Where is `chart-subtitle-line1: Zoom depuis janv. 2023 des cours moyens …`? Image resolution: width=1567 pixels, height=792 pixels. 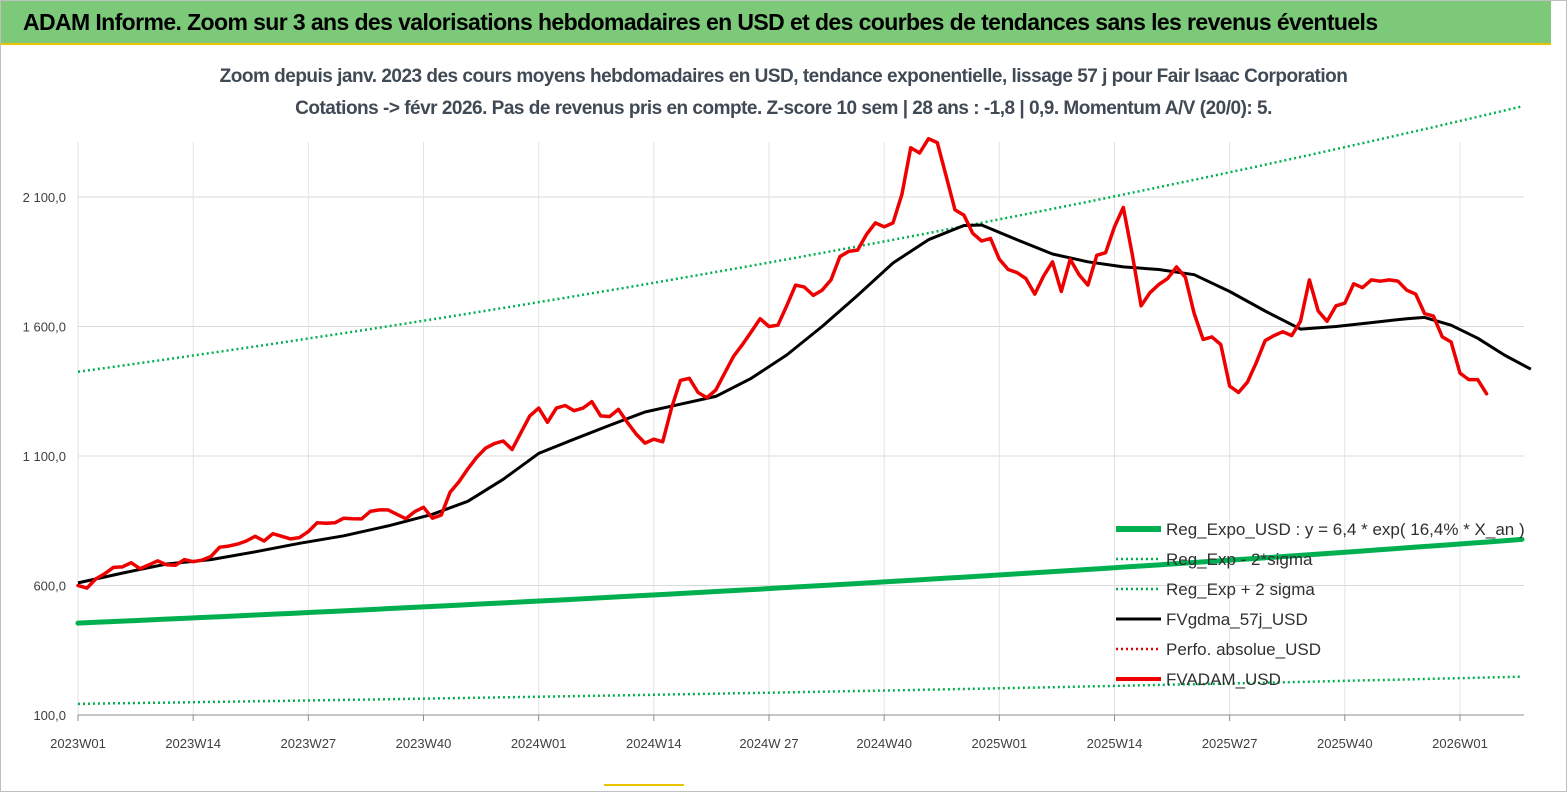 chart-subtitle-line1: Zoom depuis janv. 2023 des cours moyens … is located at coordinates (783, 76).